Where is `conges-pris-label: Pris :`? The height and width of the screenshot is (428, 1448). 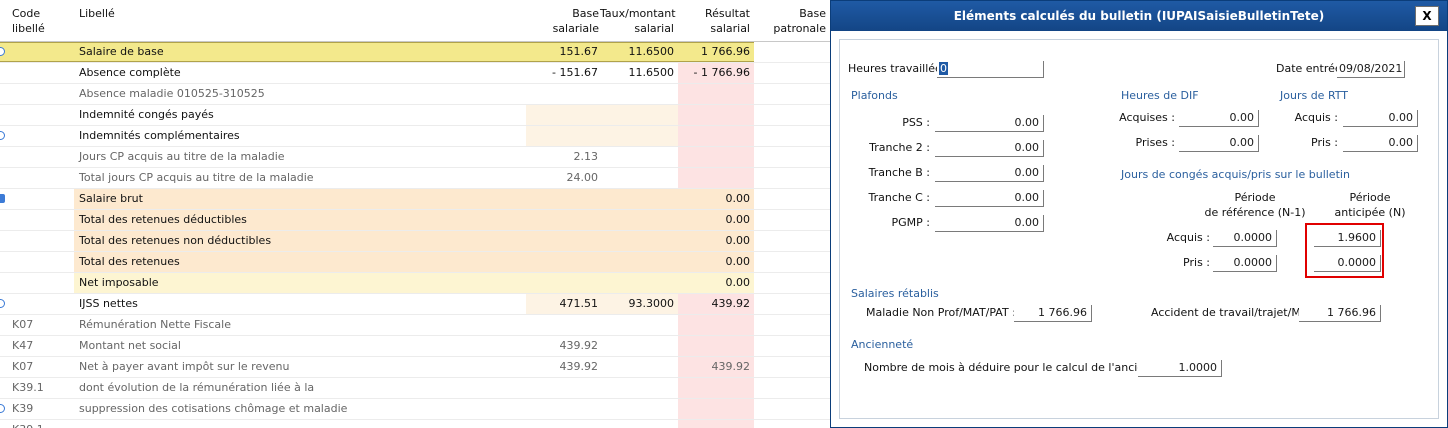 conges-pris-label: Pris : is located at coordinates (1196, 262).